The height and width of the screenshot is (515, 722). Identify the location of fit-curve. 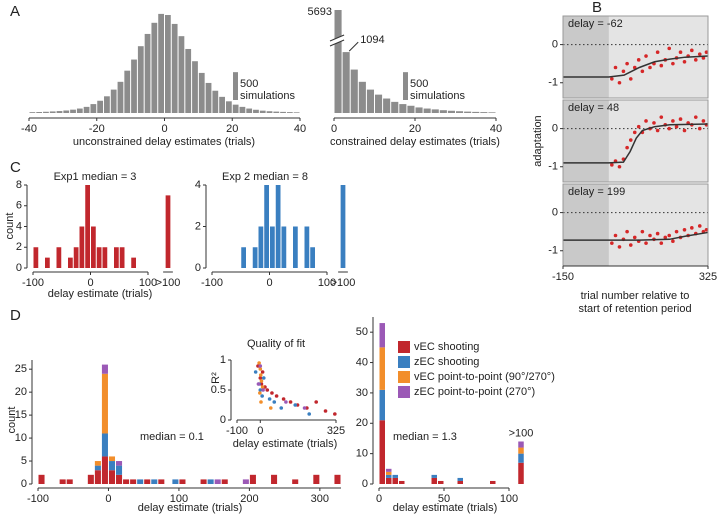
(636, 66).